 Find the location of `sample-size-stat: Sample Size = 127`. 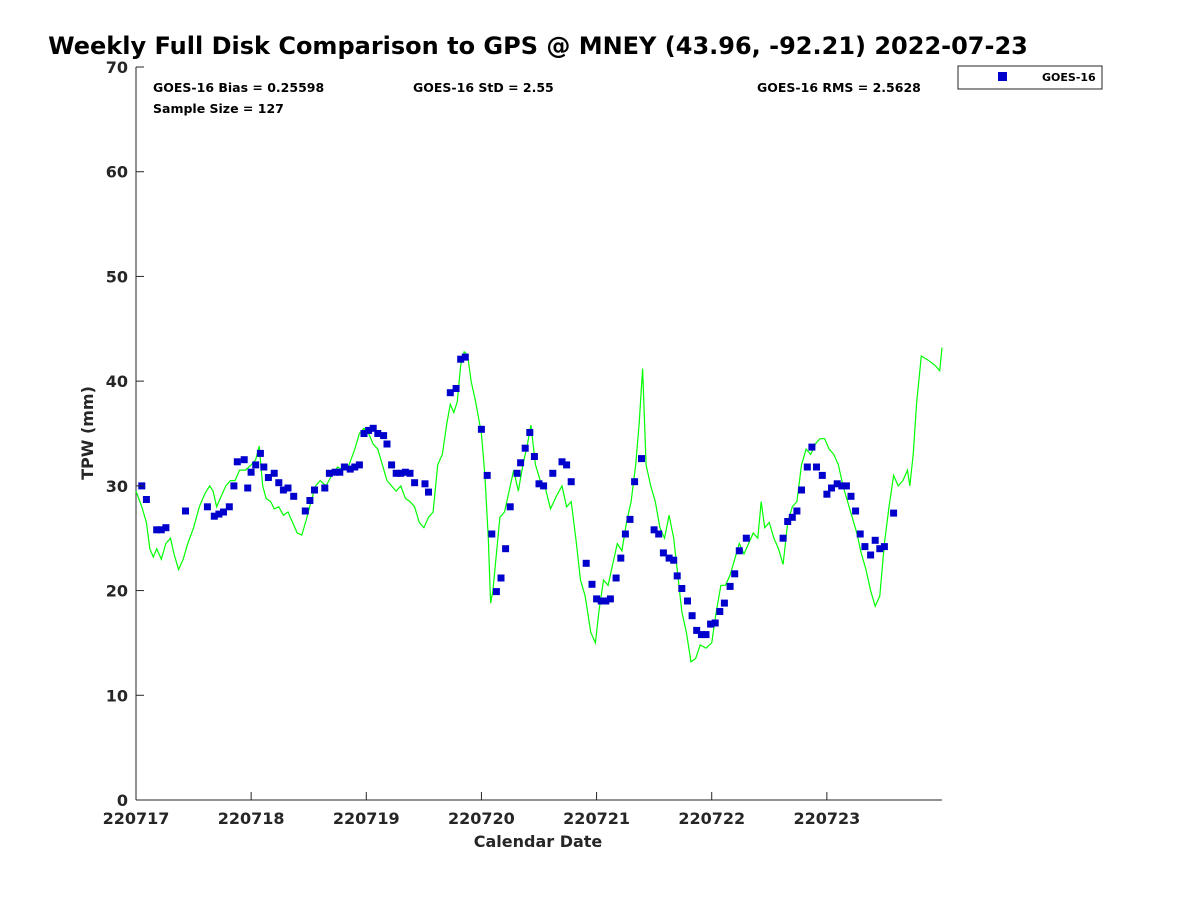

sample-size-stat: Sample Size = 127 is located at coordinates (218, 108).